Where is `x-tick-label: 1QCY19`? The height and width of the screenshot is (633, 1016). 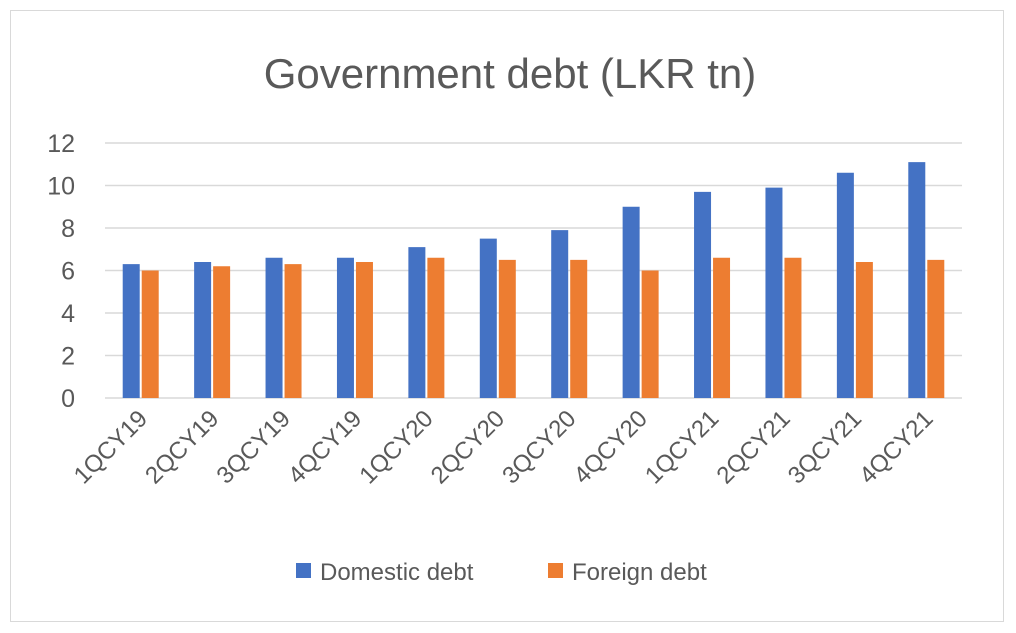 x-tick-label: 1QCY19 is located at coordinates (111, 447).